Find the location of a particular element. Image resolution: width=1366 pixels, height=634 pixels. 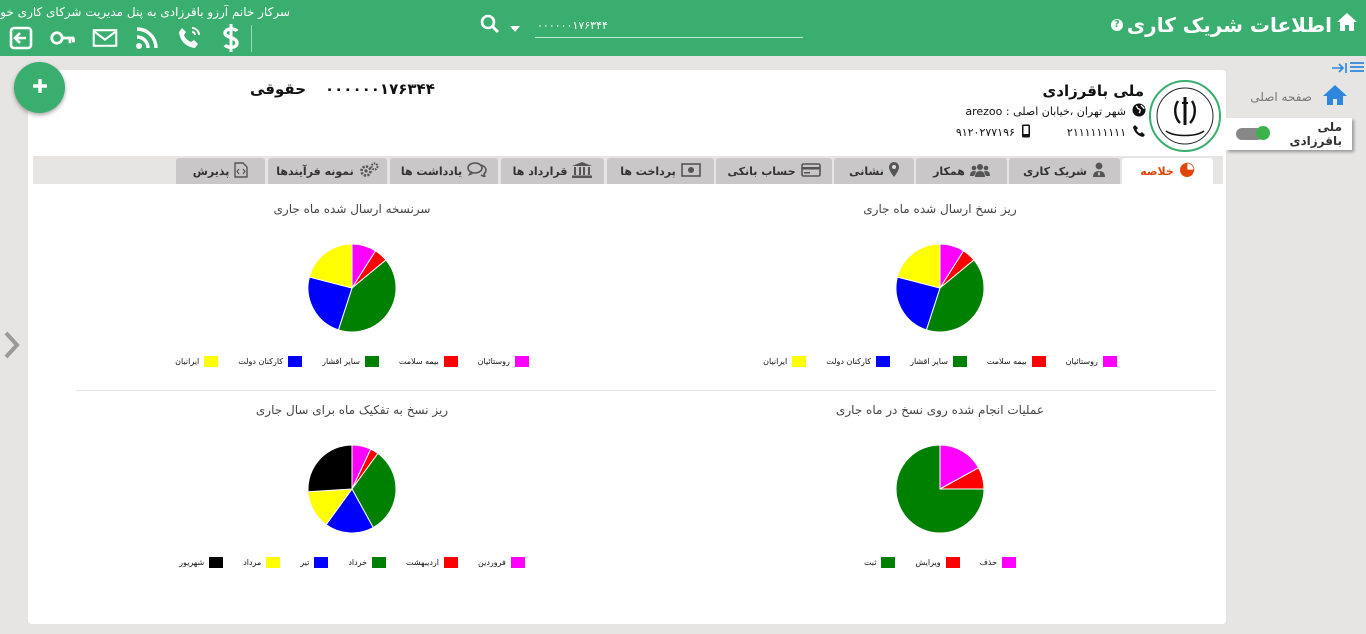

legend-item: اردیبهشت is located at coordinates (432, 562).